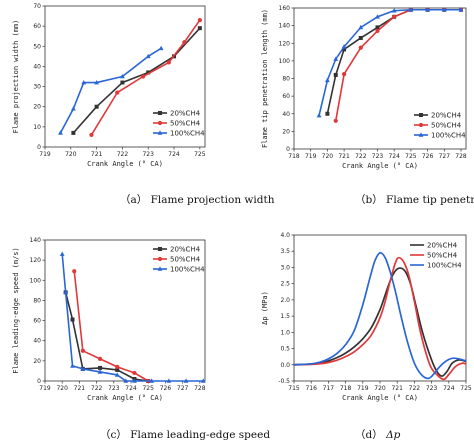 This screenshot has width=474, height=444. I want to click on y-tick-label: 30, so click(37, 87).